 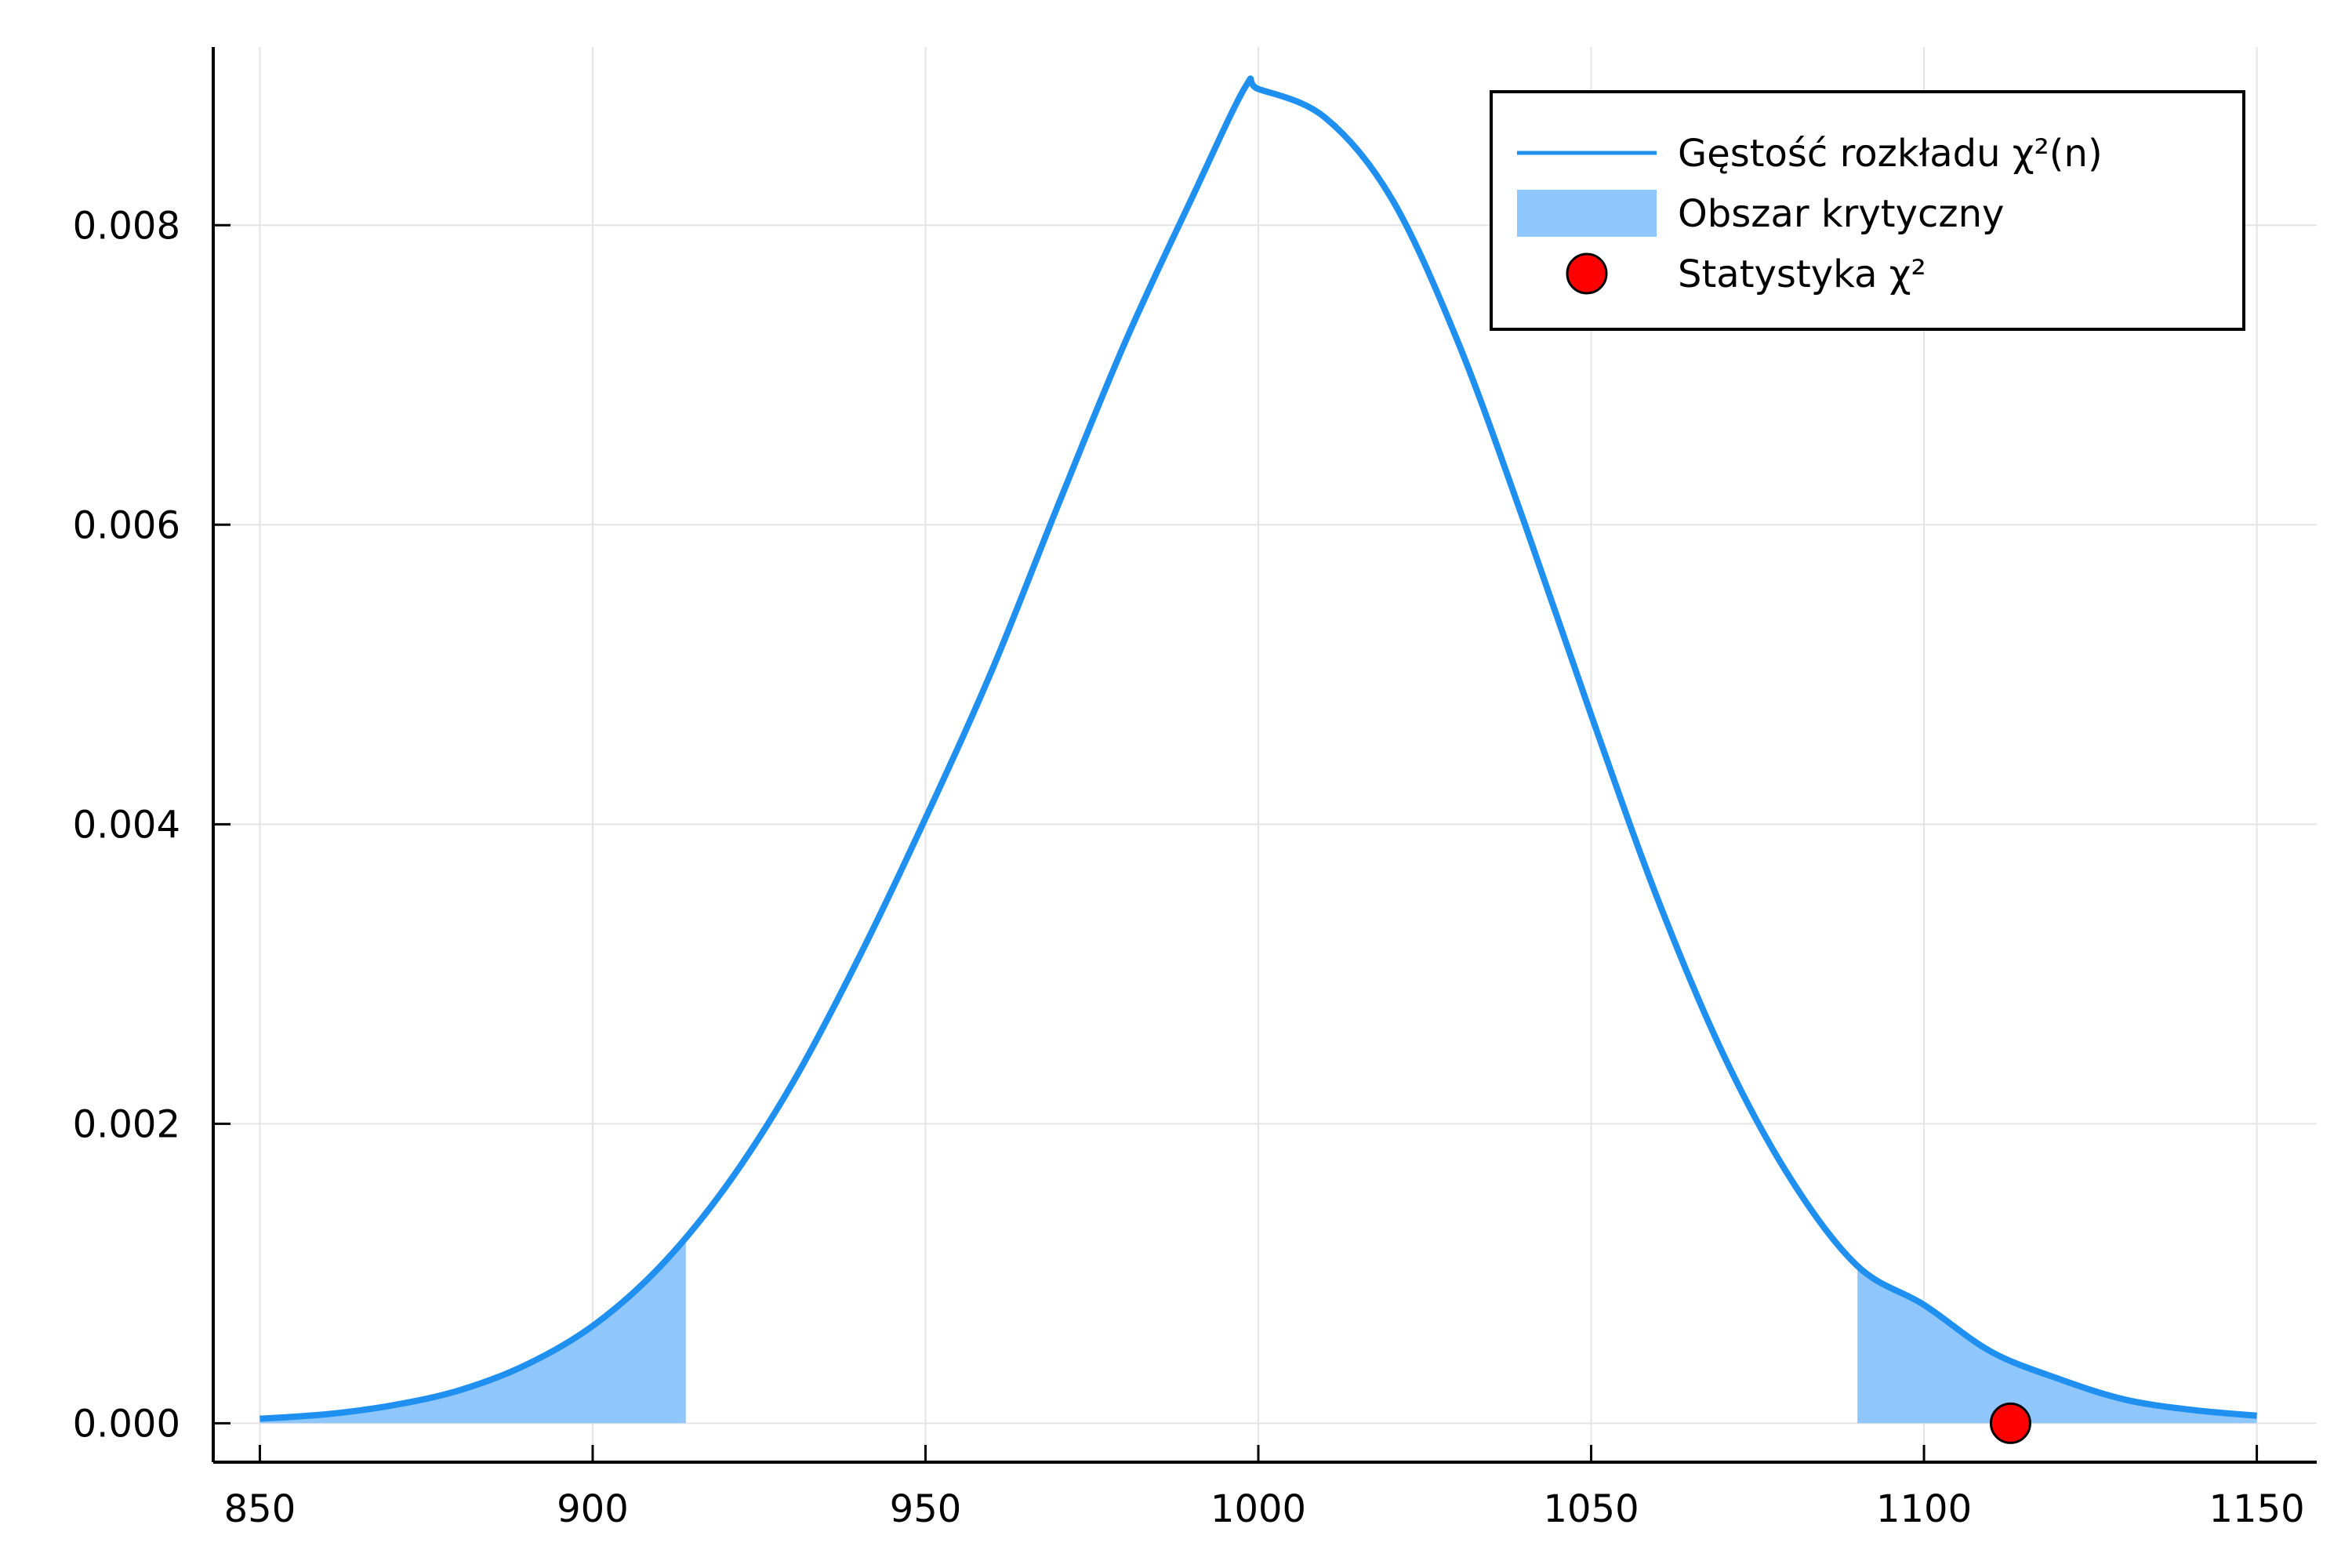 I want to click on critical-region-left, so click(x=473, y=1329).